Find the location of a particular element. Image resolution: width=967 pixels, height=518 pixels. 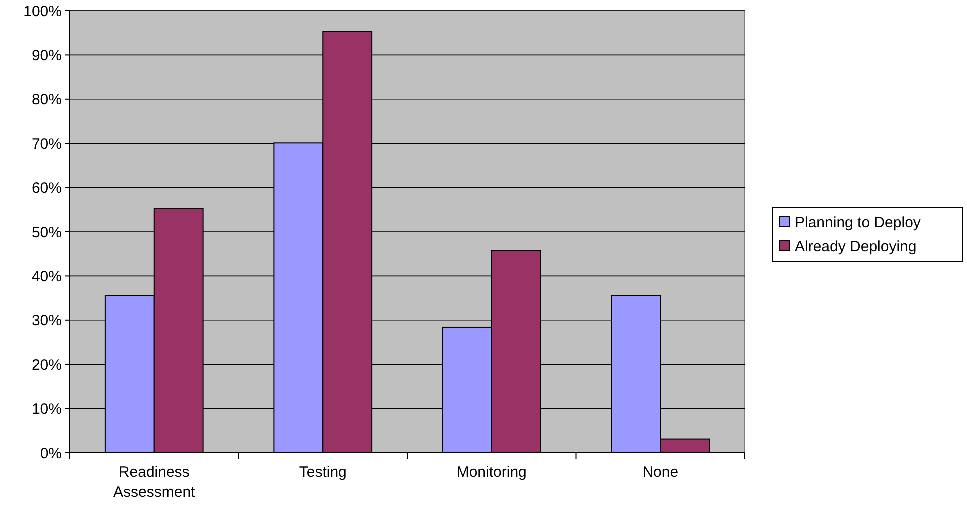

y-tick-label: 30% is located at coordinates (47, 321).